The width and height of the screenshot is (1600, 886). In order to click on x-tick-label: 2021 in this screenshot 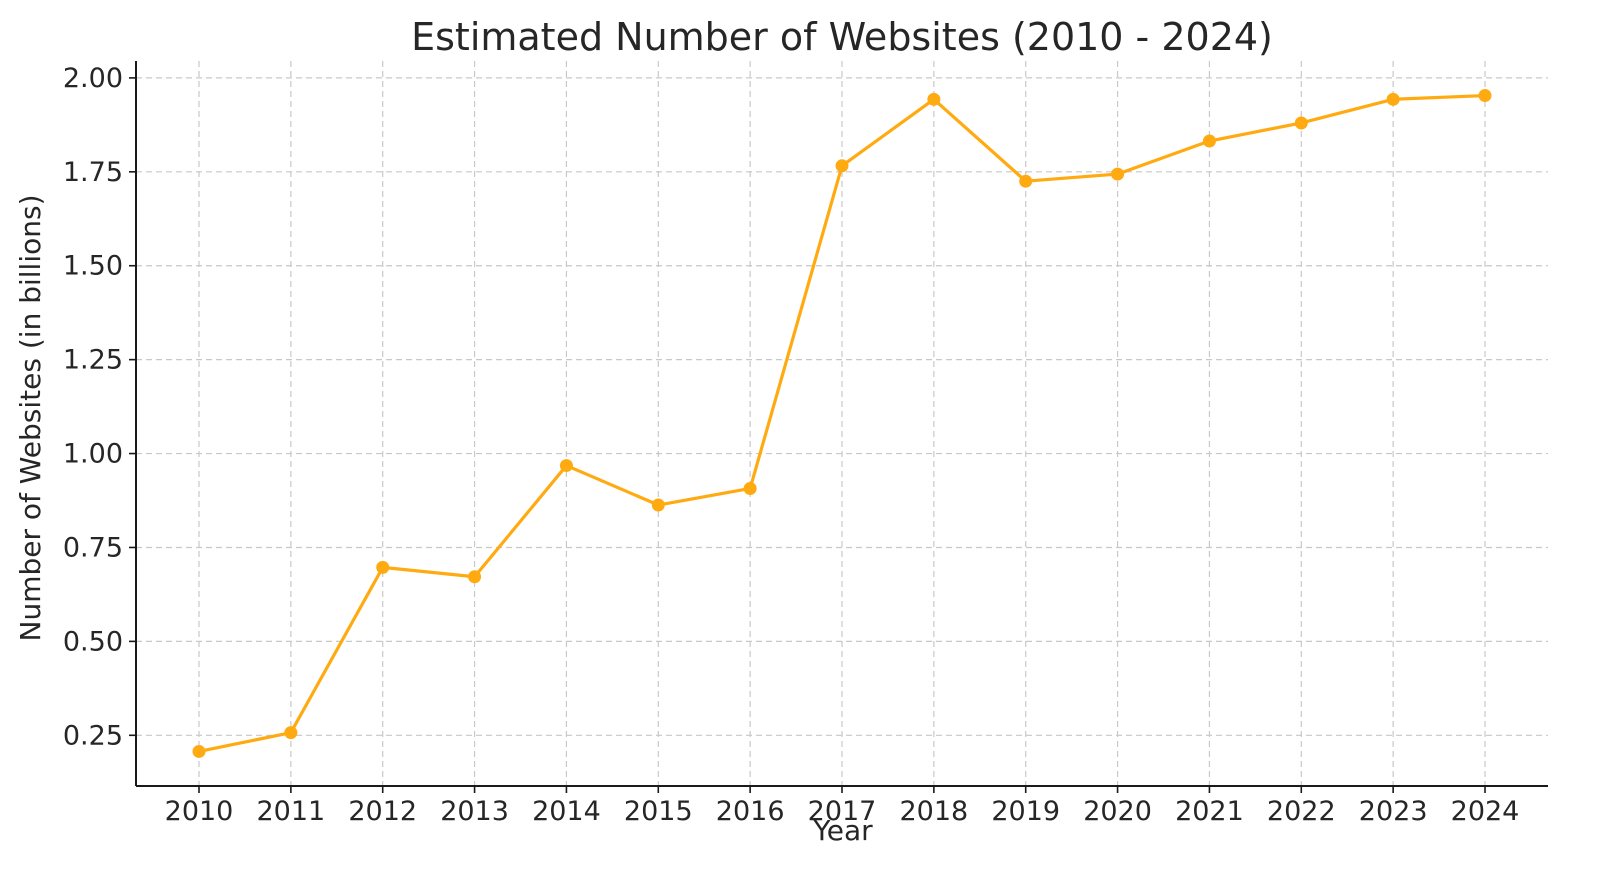, I will do `click(1209, 811)`.